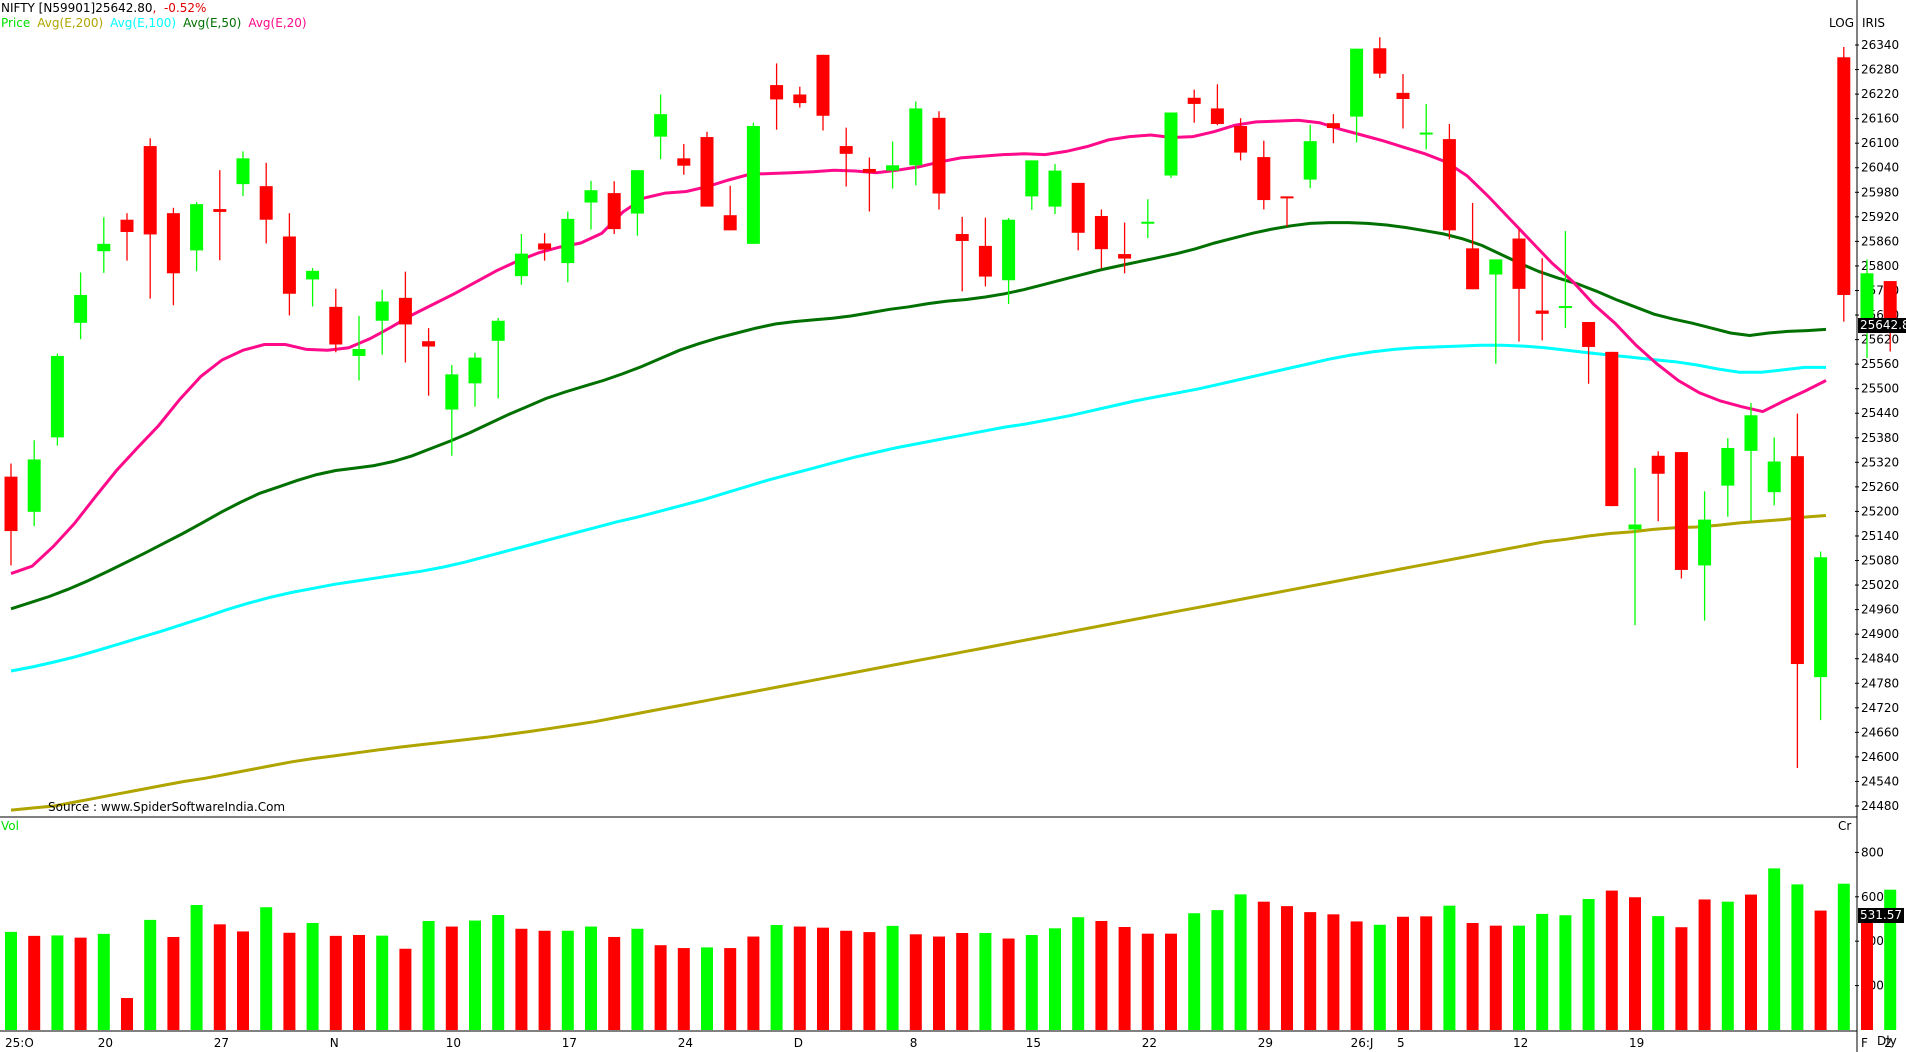 This screenshot has width=1906, height=1052. Describe the element at coordinates (1033, 1043) in the screenshot. I see `x-tick-label: 15` at that location.